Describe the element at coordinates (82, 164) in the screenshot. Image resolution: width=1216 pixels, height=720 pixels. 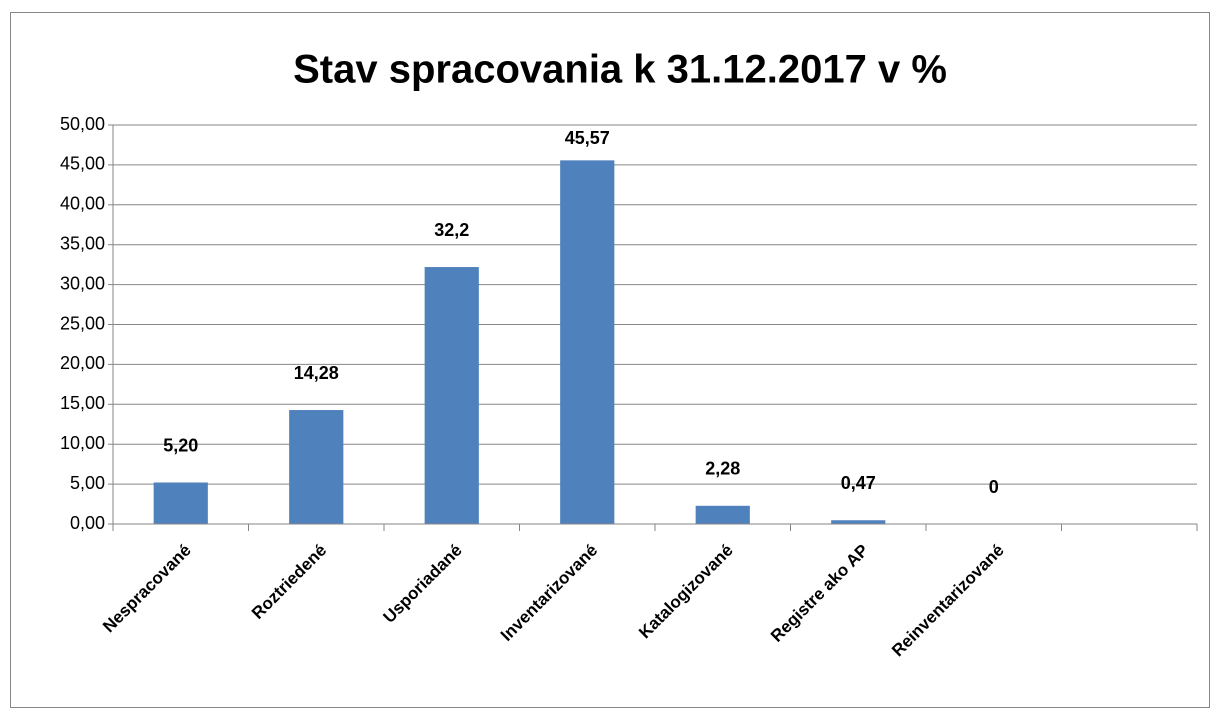
I see `y-tick-label: 45,00` at that location.